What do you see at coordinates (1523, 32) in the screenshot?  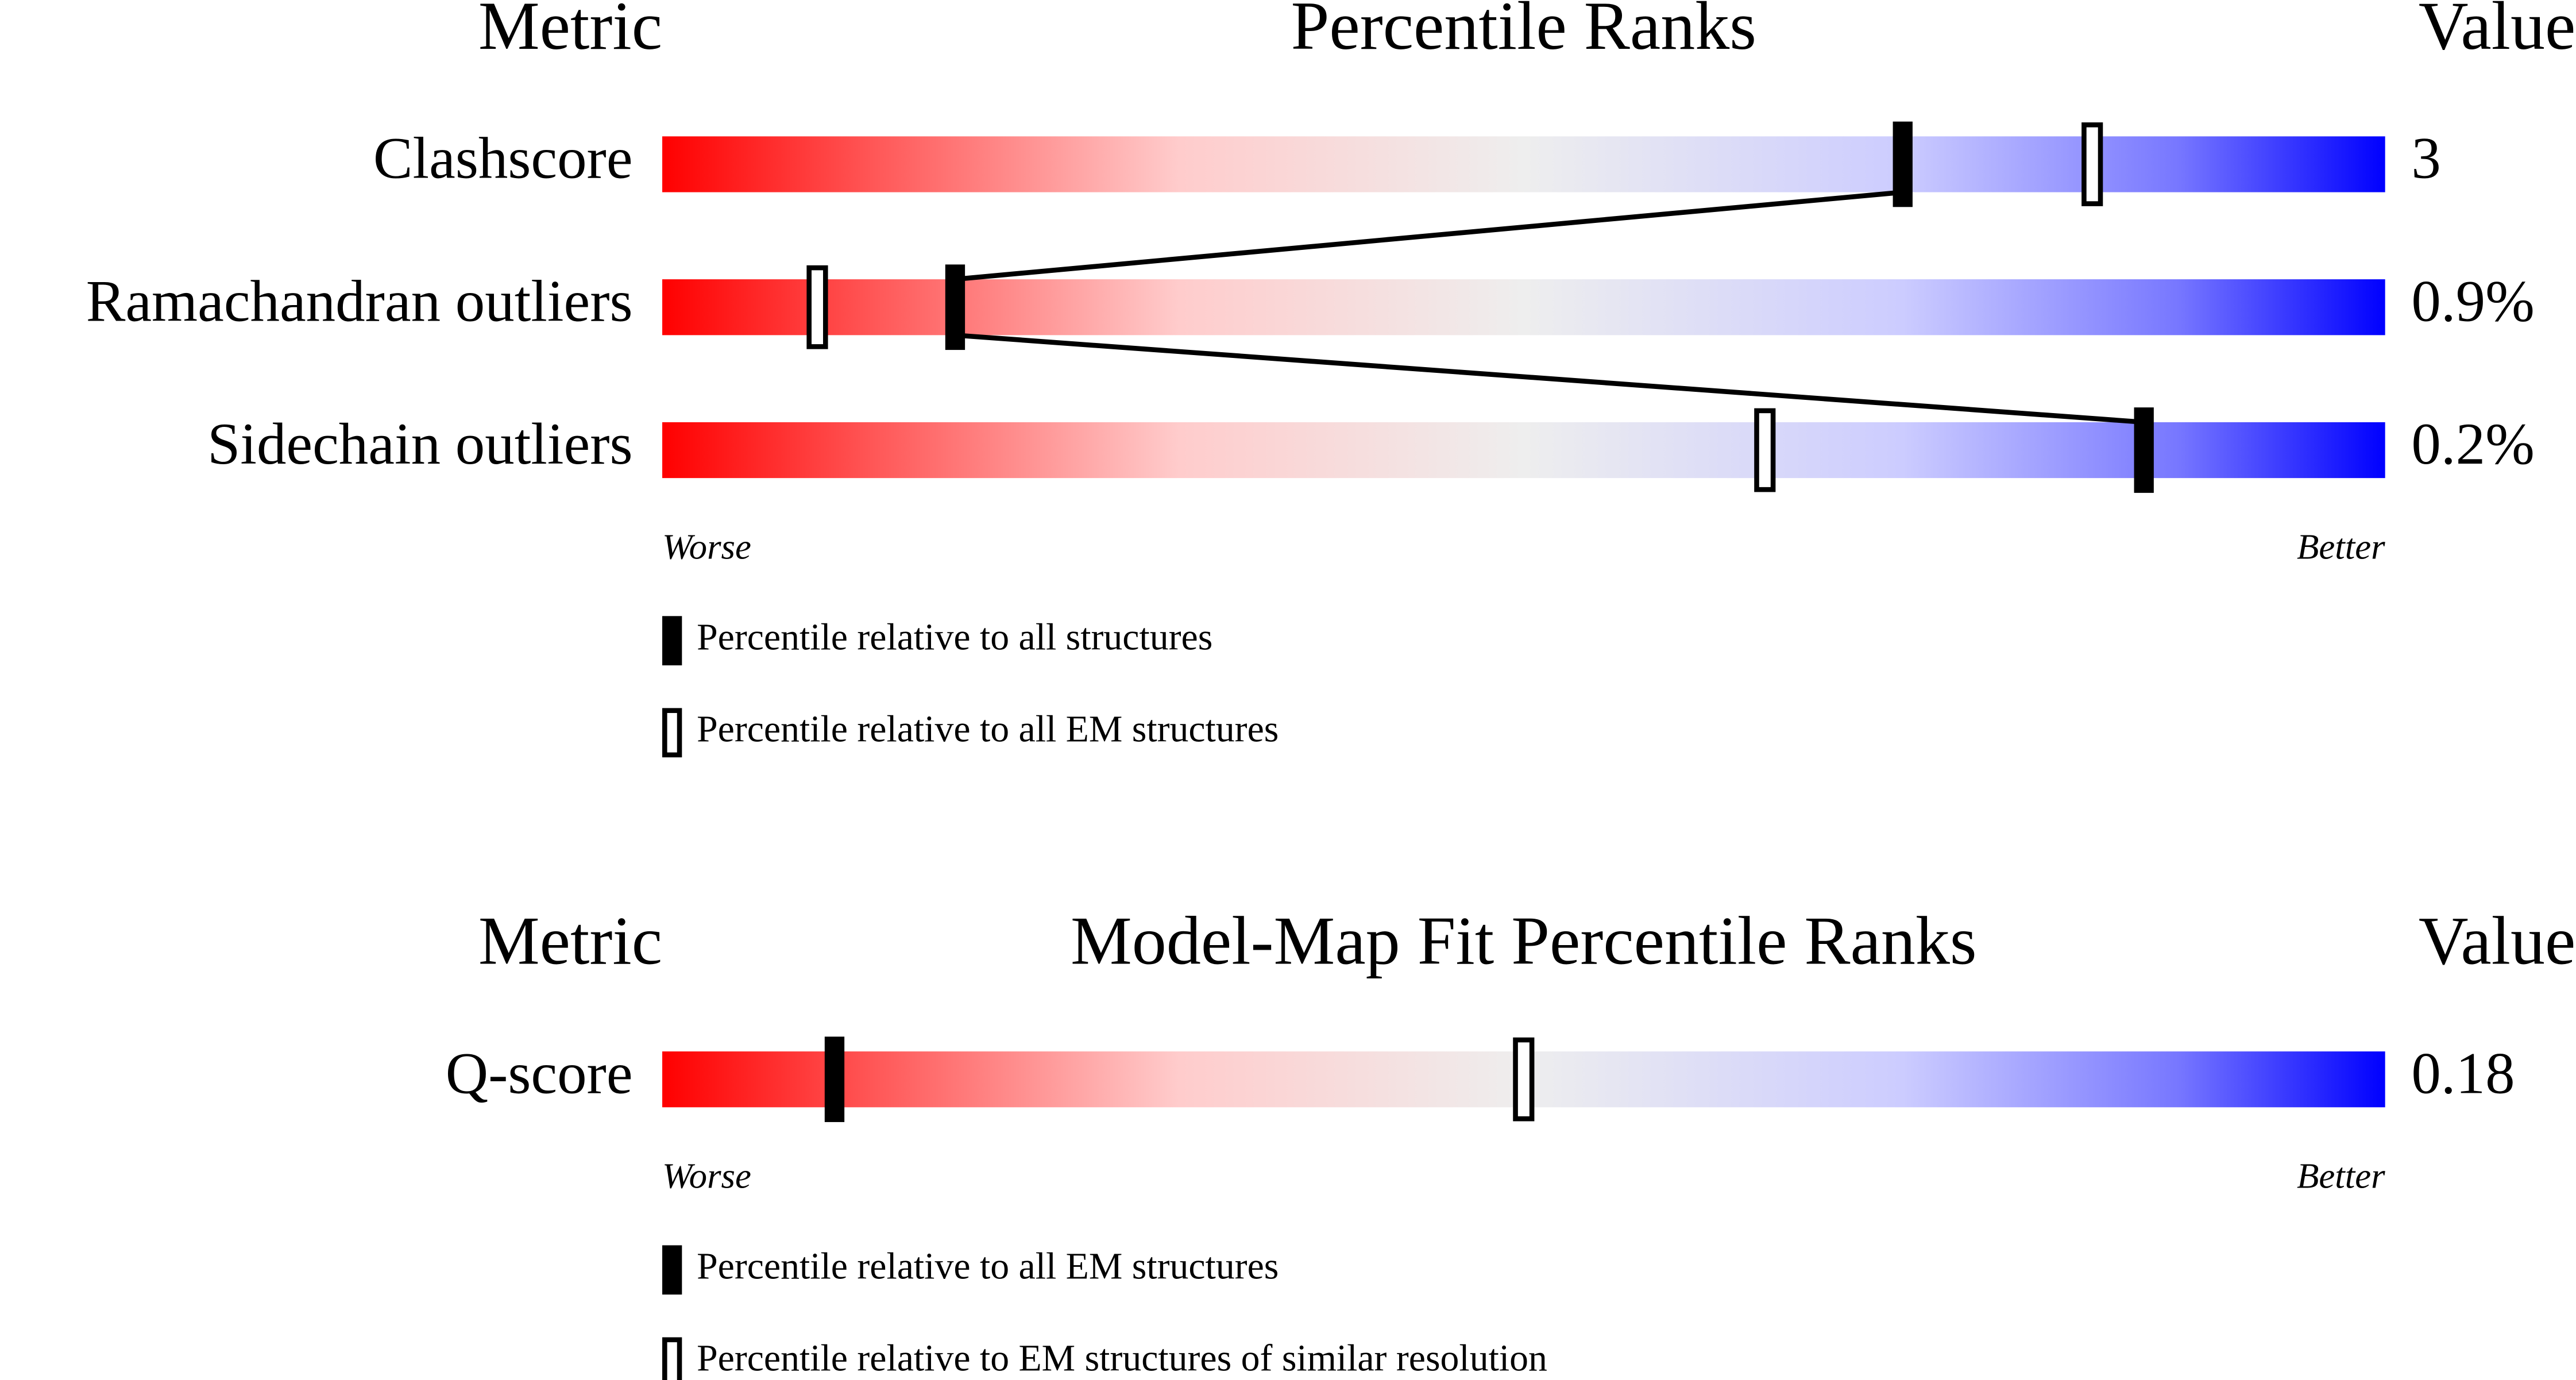 I see `chart-title: Percentile Ranks` at bounding box center [1523, 32].